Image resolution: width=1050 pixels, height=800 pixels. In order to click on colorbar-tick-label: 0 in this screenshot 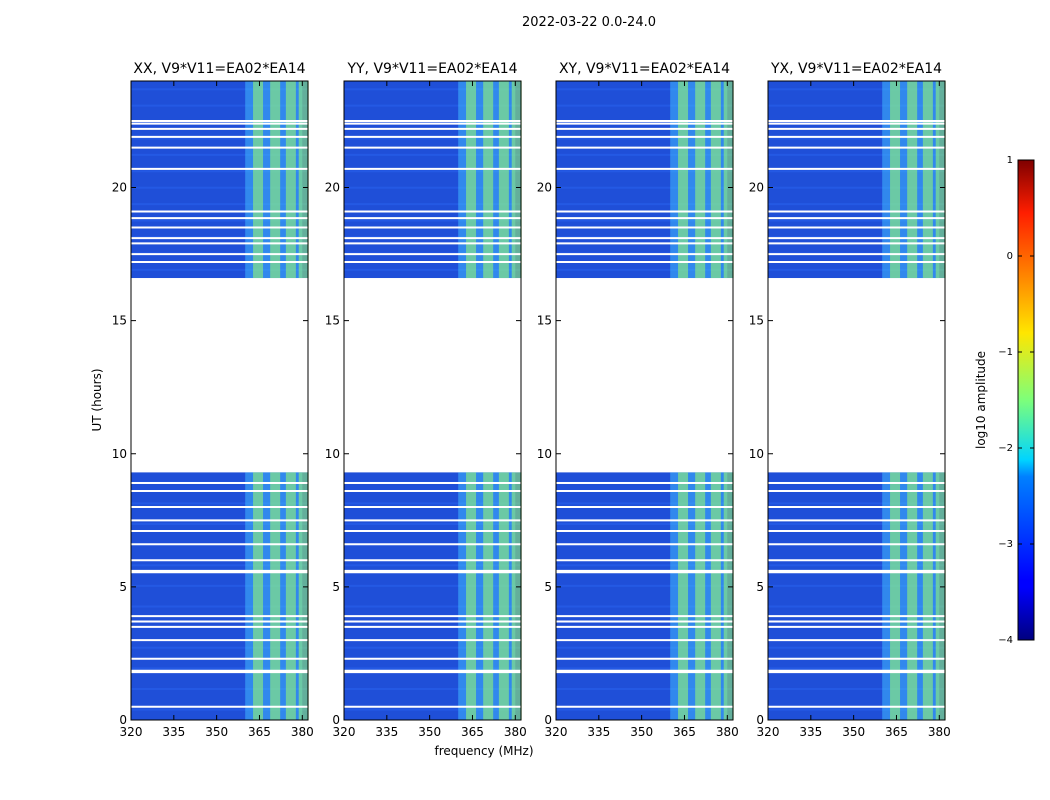, I will do `click(1010, 256)`.